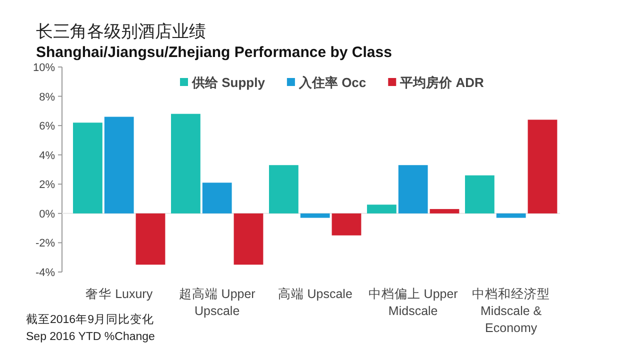 This screenshot has height=360, width=640. Describe the element at coordinates (45, 244) in the screenshot. I see `y-tick-label: -2%` at that location.